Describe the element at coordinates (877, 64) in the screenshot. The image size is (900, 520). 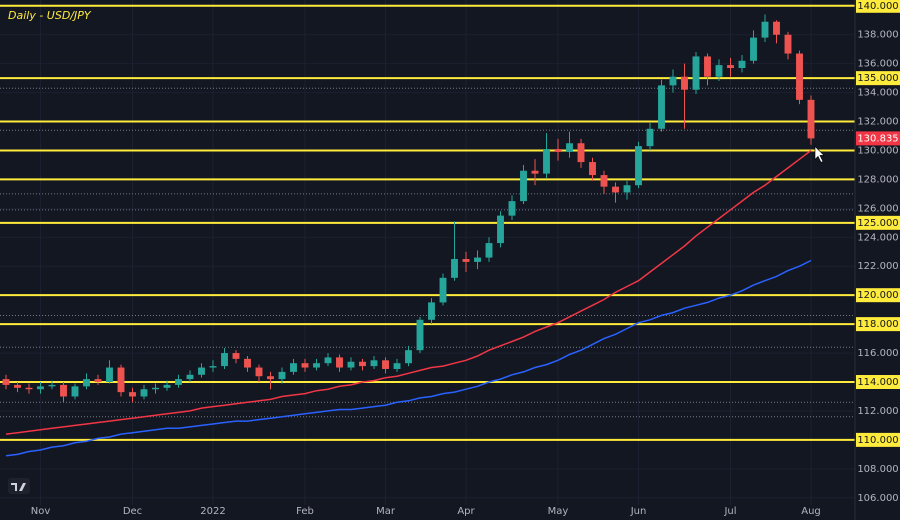
I see `y-tick-label: 136.000` at that location.